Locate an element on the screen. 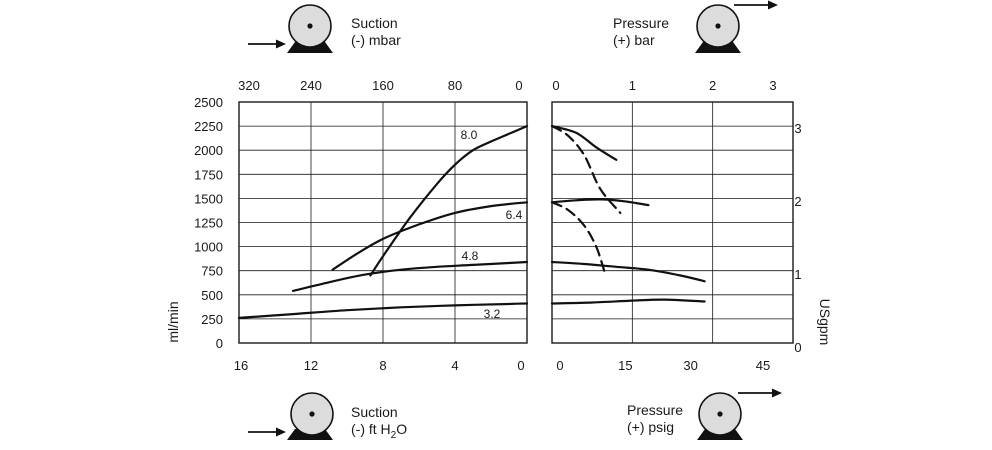 The height and width of the screenshot is (450, 992). ml-min-tick-label: 2250 is located at coordinates (208, 126).